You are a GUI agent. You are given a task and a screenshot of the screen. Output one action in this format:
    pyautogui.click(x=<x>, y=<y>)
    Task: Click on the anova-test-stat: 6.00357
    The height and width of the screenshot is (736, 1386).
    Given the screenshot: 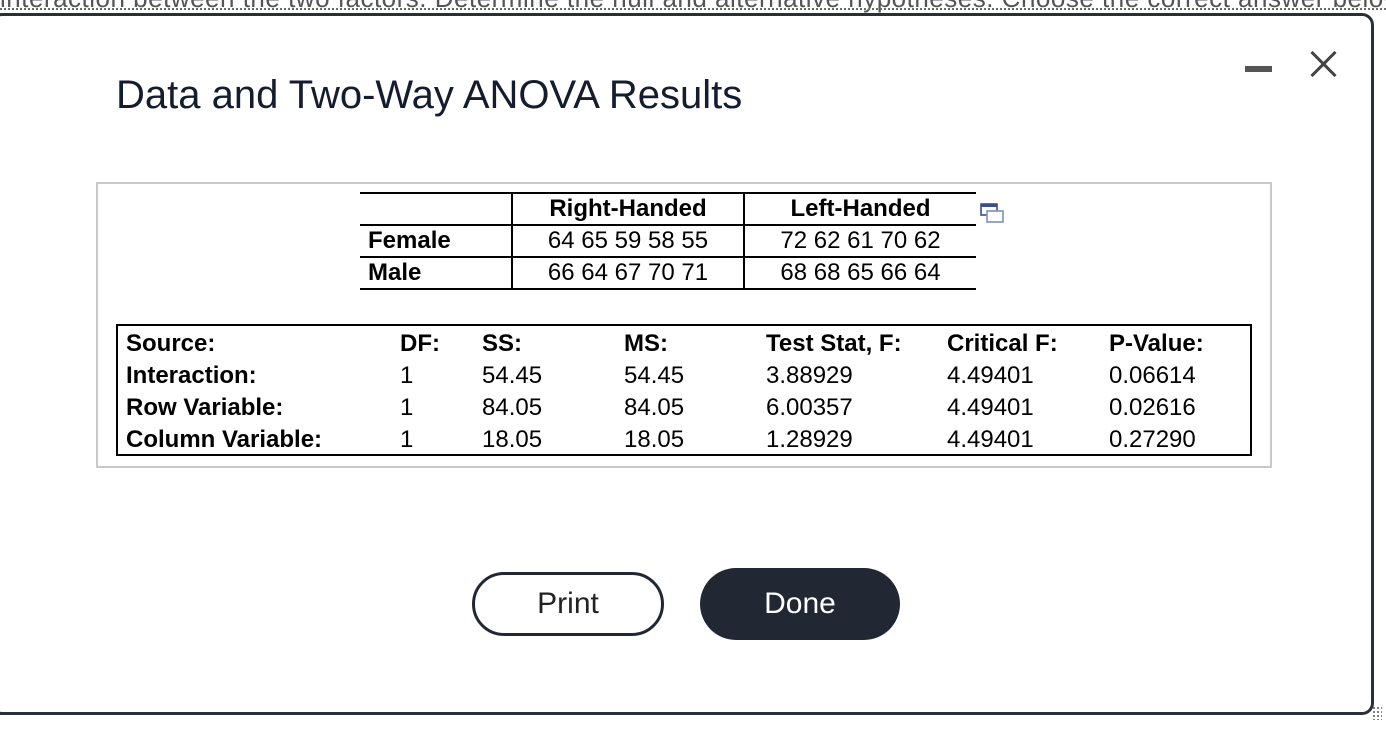 What is the action you would take?
    pyautogui.click(x=809, y=407)
    